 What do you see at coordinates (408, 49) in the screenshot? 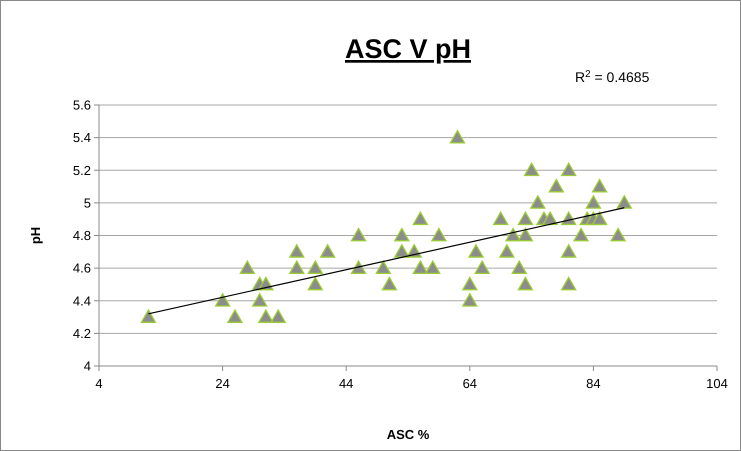
I see `chart-title: ASC V pH` at bounding box center [408, 49].